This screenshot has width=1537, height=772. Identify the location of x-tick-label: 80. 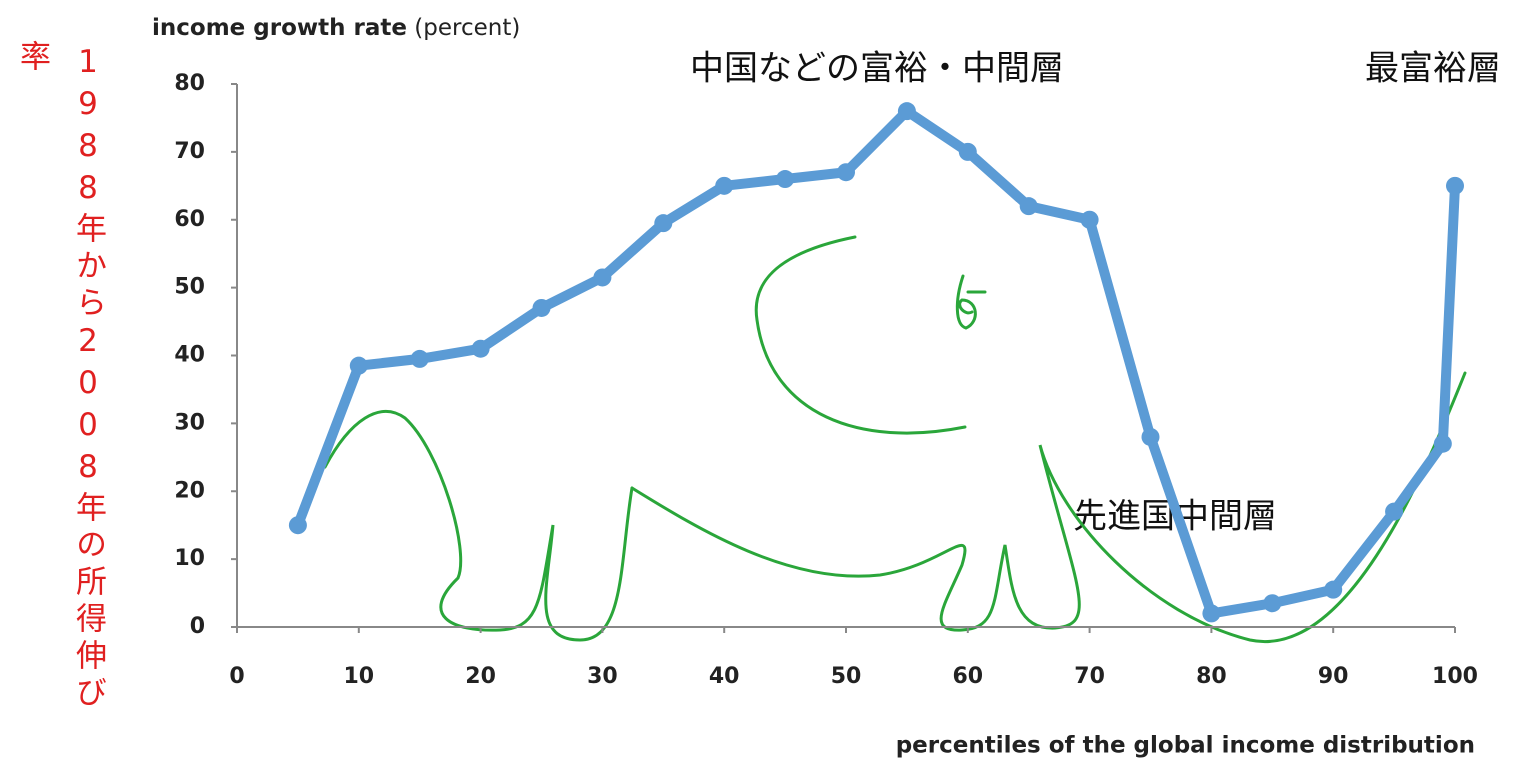
(1211, 676).